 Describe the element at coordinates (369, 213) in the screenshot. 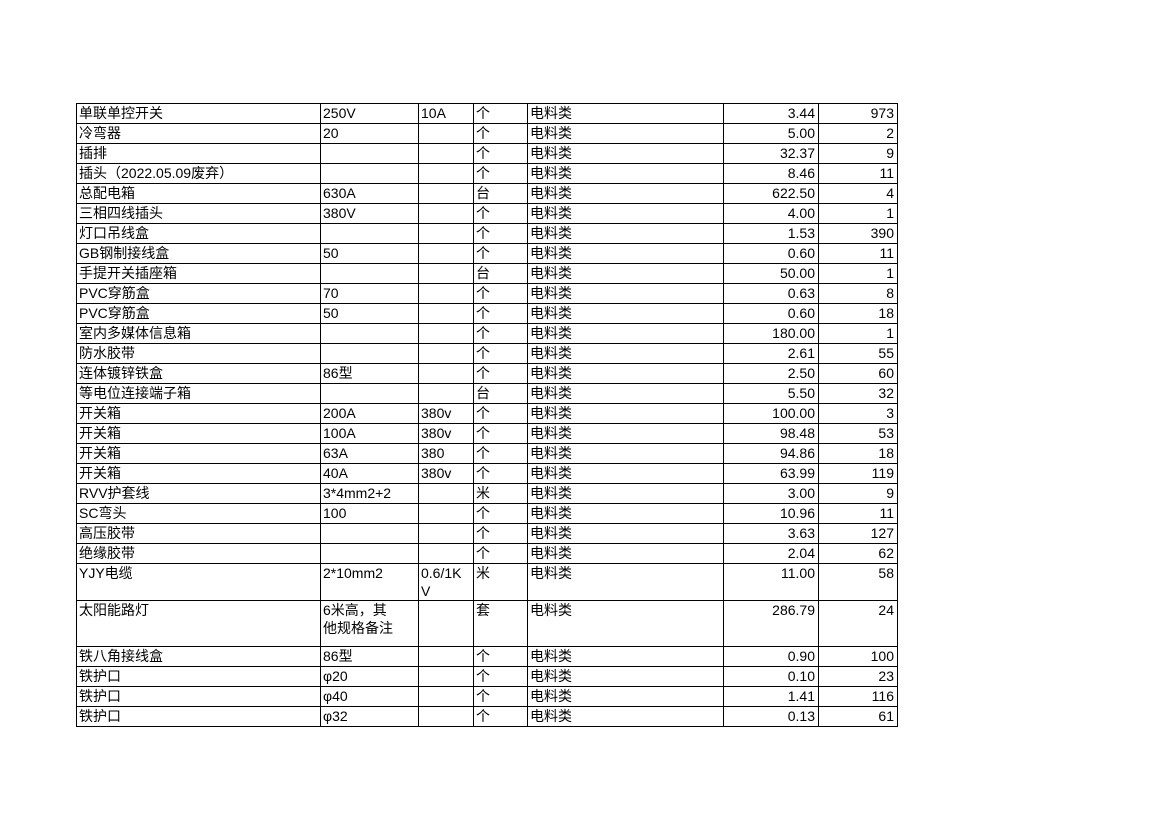

I see `cell-spec: 380V` at that location.